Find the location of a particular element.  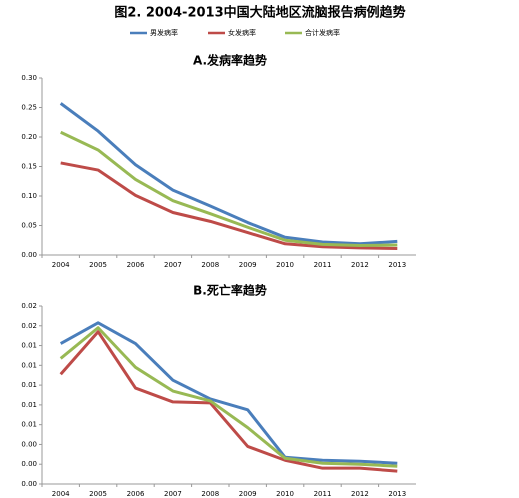

y-tick-label: 0.25 is located at coordinates (29, 108).